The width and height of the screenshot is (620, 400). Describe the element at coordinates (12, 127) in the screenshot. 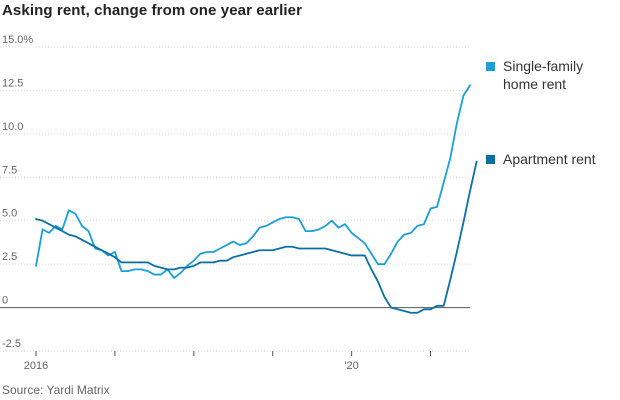

I see `y-tick-label: 10.0` at that location.